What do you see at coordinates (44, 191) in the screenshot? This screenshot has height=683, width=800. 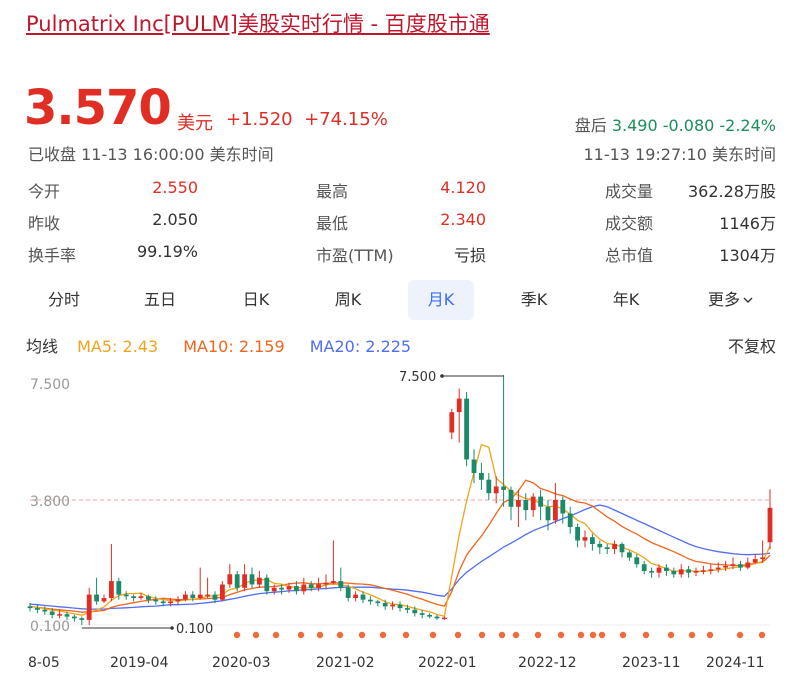 I see `stat-label-open: 今开` at bounding box center [44, 191].